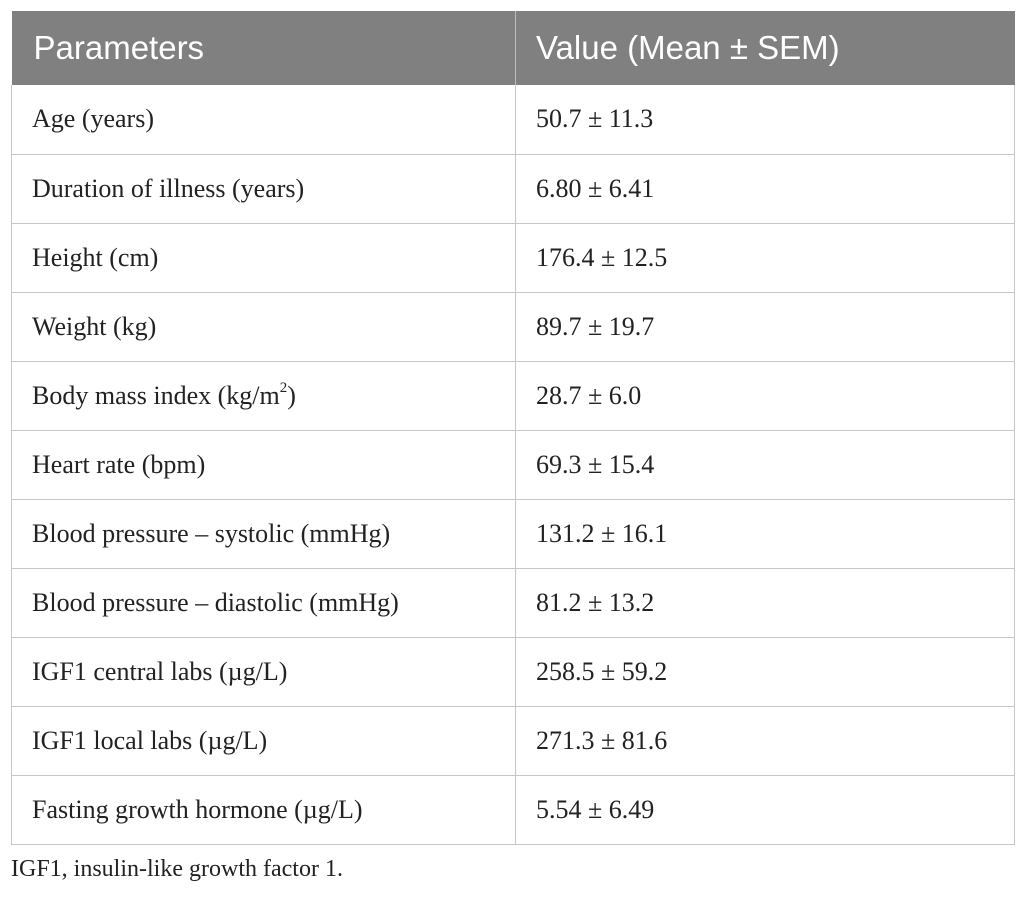 This screenshot has height=899, width=1025. I want to click on row-parameter: Blood pressure – diastolic (mmHg), so click(263, 602).